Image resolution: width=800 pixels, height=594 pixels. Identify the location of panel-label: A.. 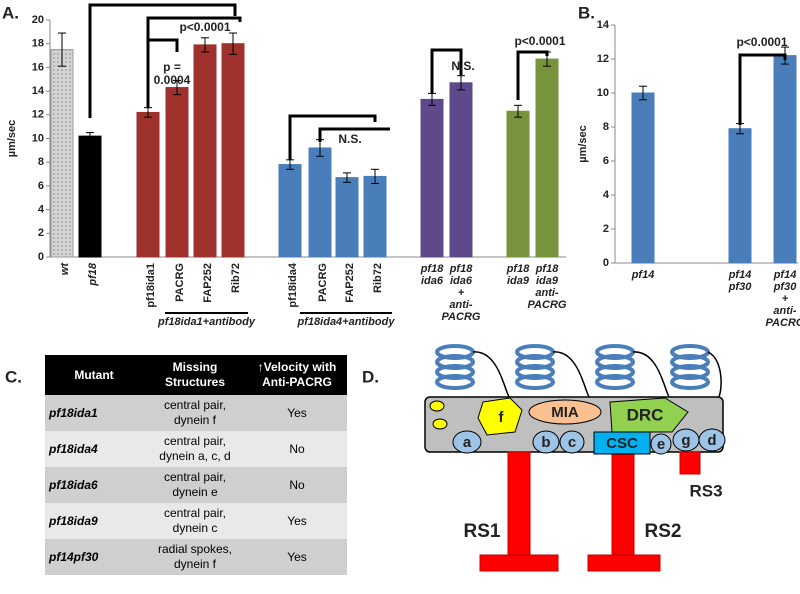
(10, 12).